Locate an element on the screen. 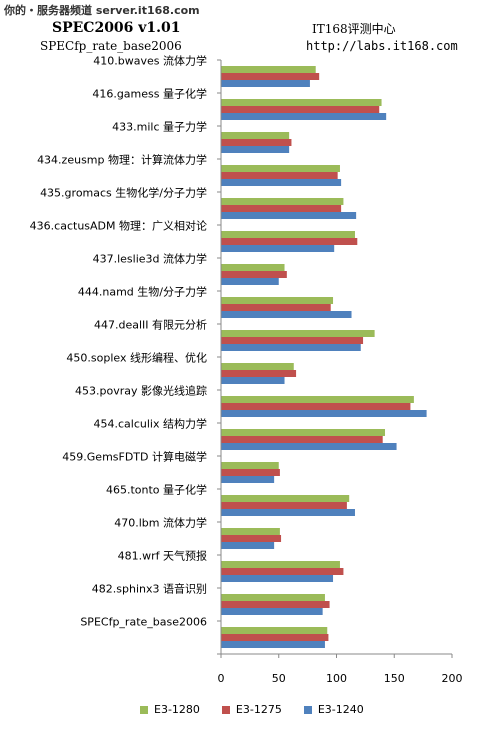 The image size is (480, 730). category-label: 416.gamess 量子化学 is located at coordinates (149, 94).